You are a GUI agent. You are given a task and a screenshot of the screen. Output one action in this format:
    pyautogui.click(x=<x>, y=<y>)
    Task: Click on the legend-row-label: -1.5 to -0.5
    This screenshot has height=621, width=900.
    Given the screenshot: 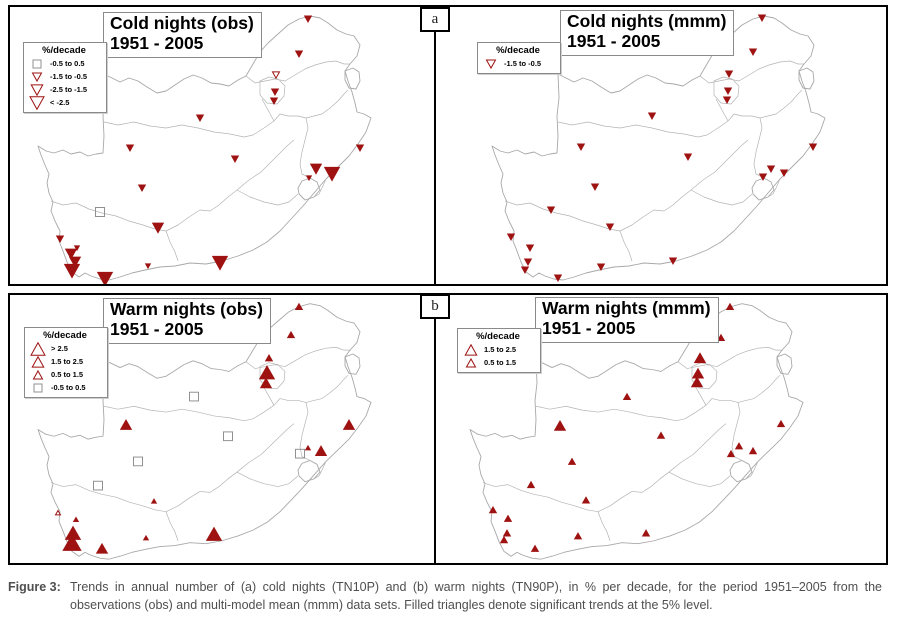 What is the action you would take?
    pyautogui.click(x=523, y=63)
    